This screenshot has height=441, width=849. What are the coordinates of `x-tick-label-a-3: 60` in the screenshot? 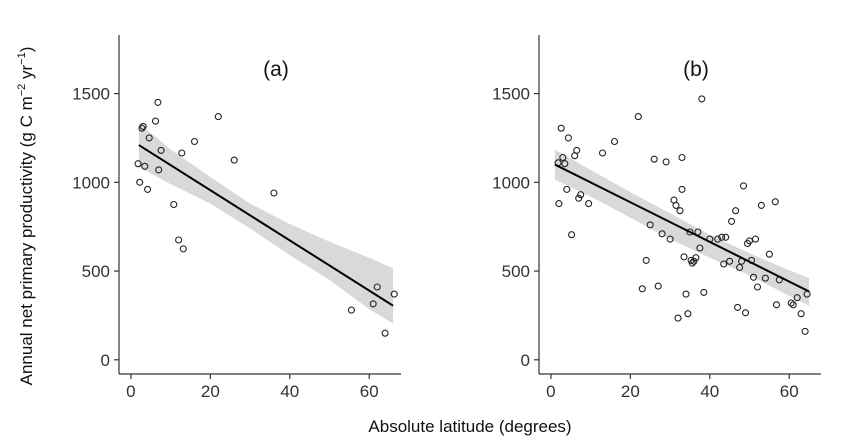 It's located at (369, 391).